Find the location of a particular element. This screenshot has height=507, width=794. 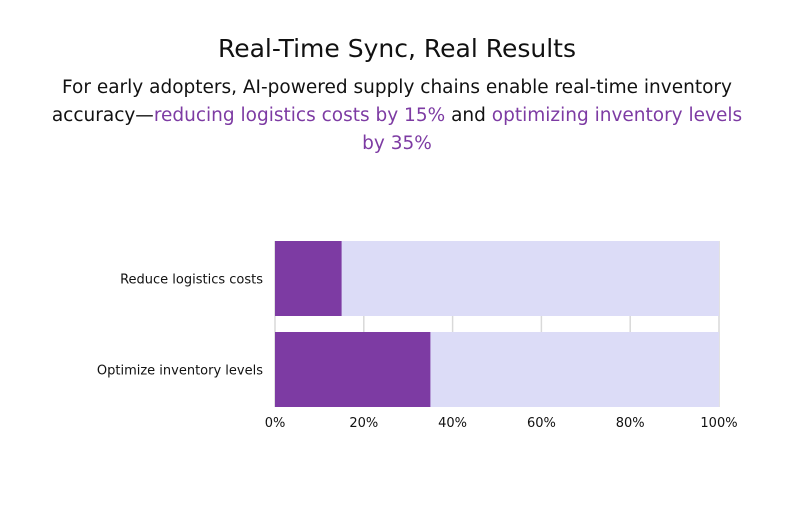

subtitle-text-and: and is located at coordinates (468, 115).